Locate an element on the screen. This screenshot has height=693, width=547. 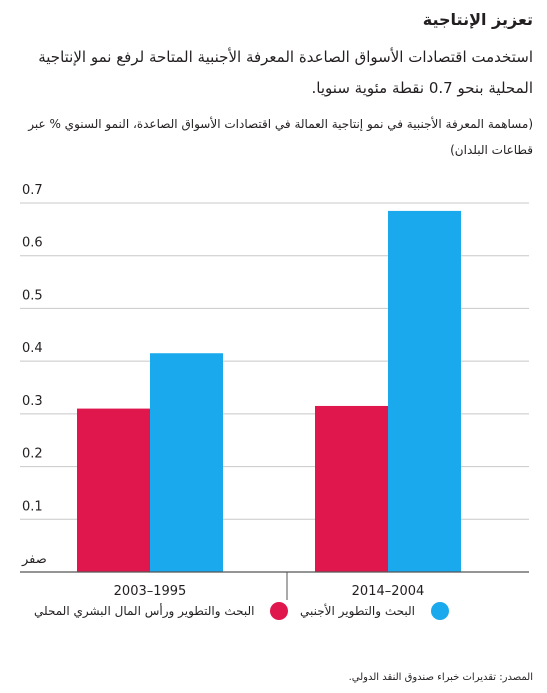
y-tick-label: 0.4 is located at coordinates (32, 348).